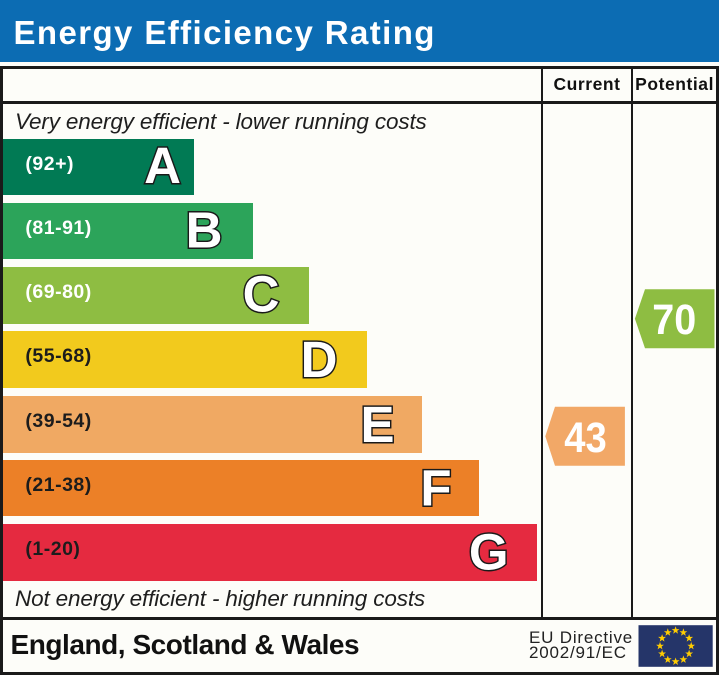  I want to click on svg-text: 43, so click(585, 438).